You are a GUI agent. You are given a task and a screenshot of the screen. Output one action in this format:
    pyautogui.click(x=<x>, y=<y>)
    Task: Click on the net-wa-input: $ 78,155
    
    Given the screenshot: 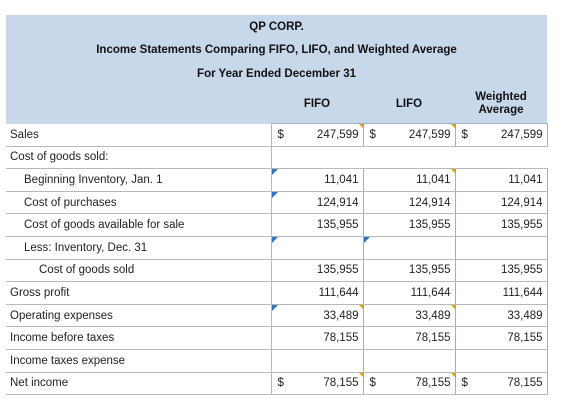 What is the action you would take?
    pyautogui.click(x=501, y=383)
    